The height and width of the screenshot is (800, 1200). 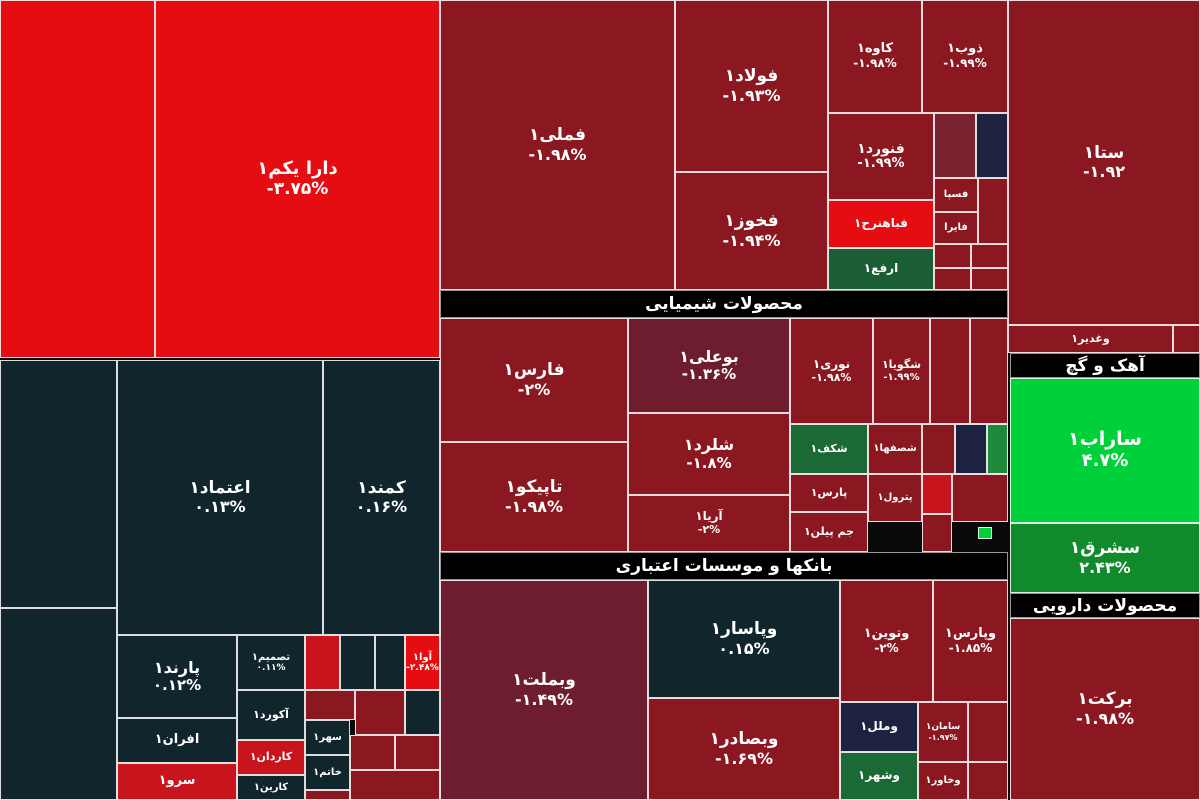 I want to click on tile-change: -۱.۹۸%, so click(x=534, y=506).